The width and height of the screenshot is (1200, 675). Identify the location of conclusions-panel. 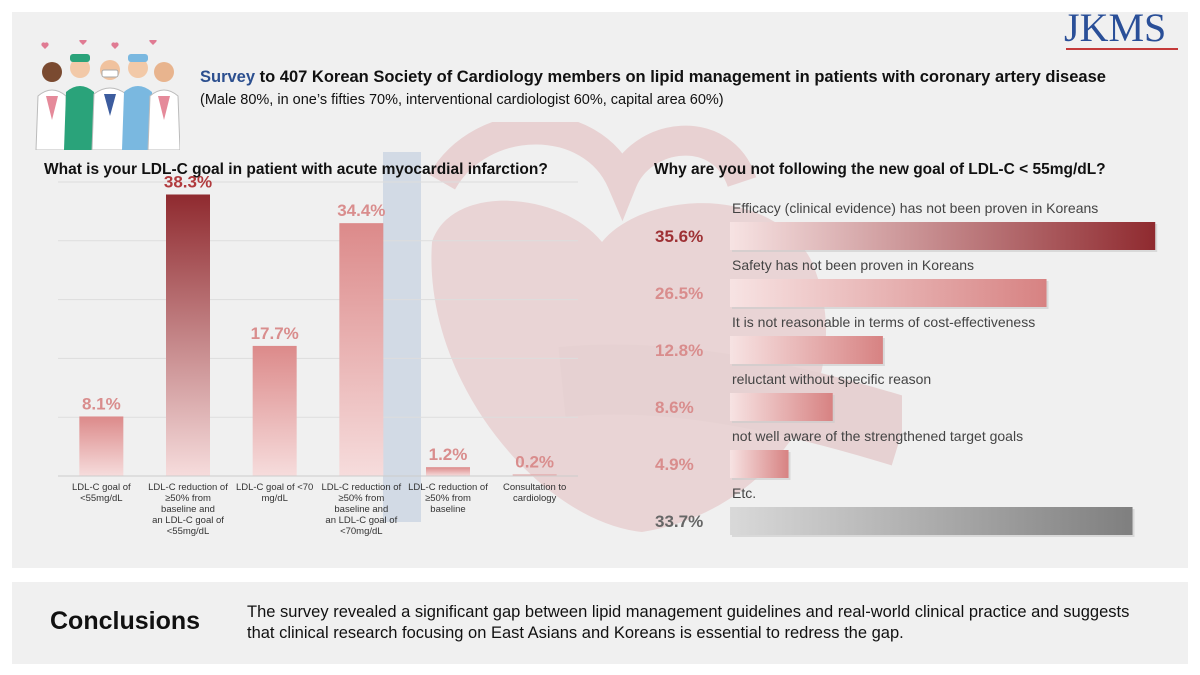
(600, 623).